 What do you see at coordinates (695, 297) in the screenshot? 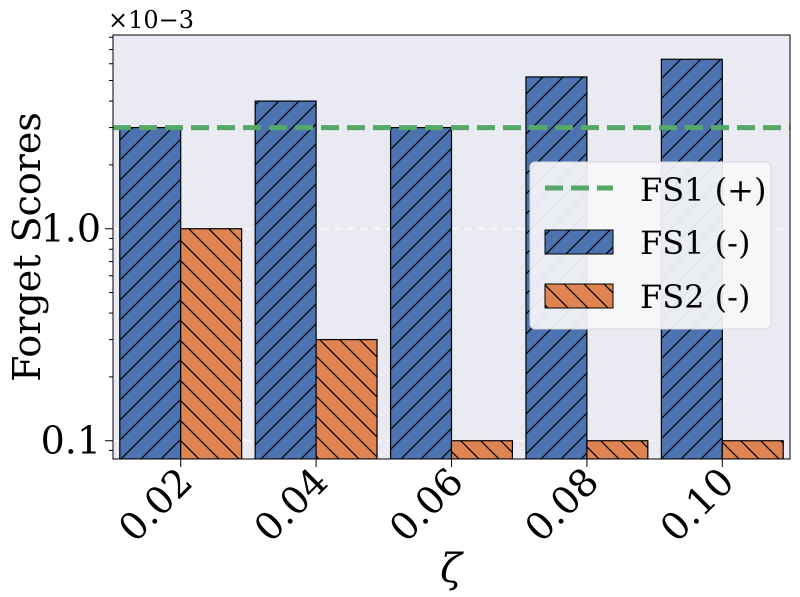
I see `legend-label-fs2-minus: FS2 (-)` at bounding box center [695, 297].